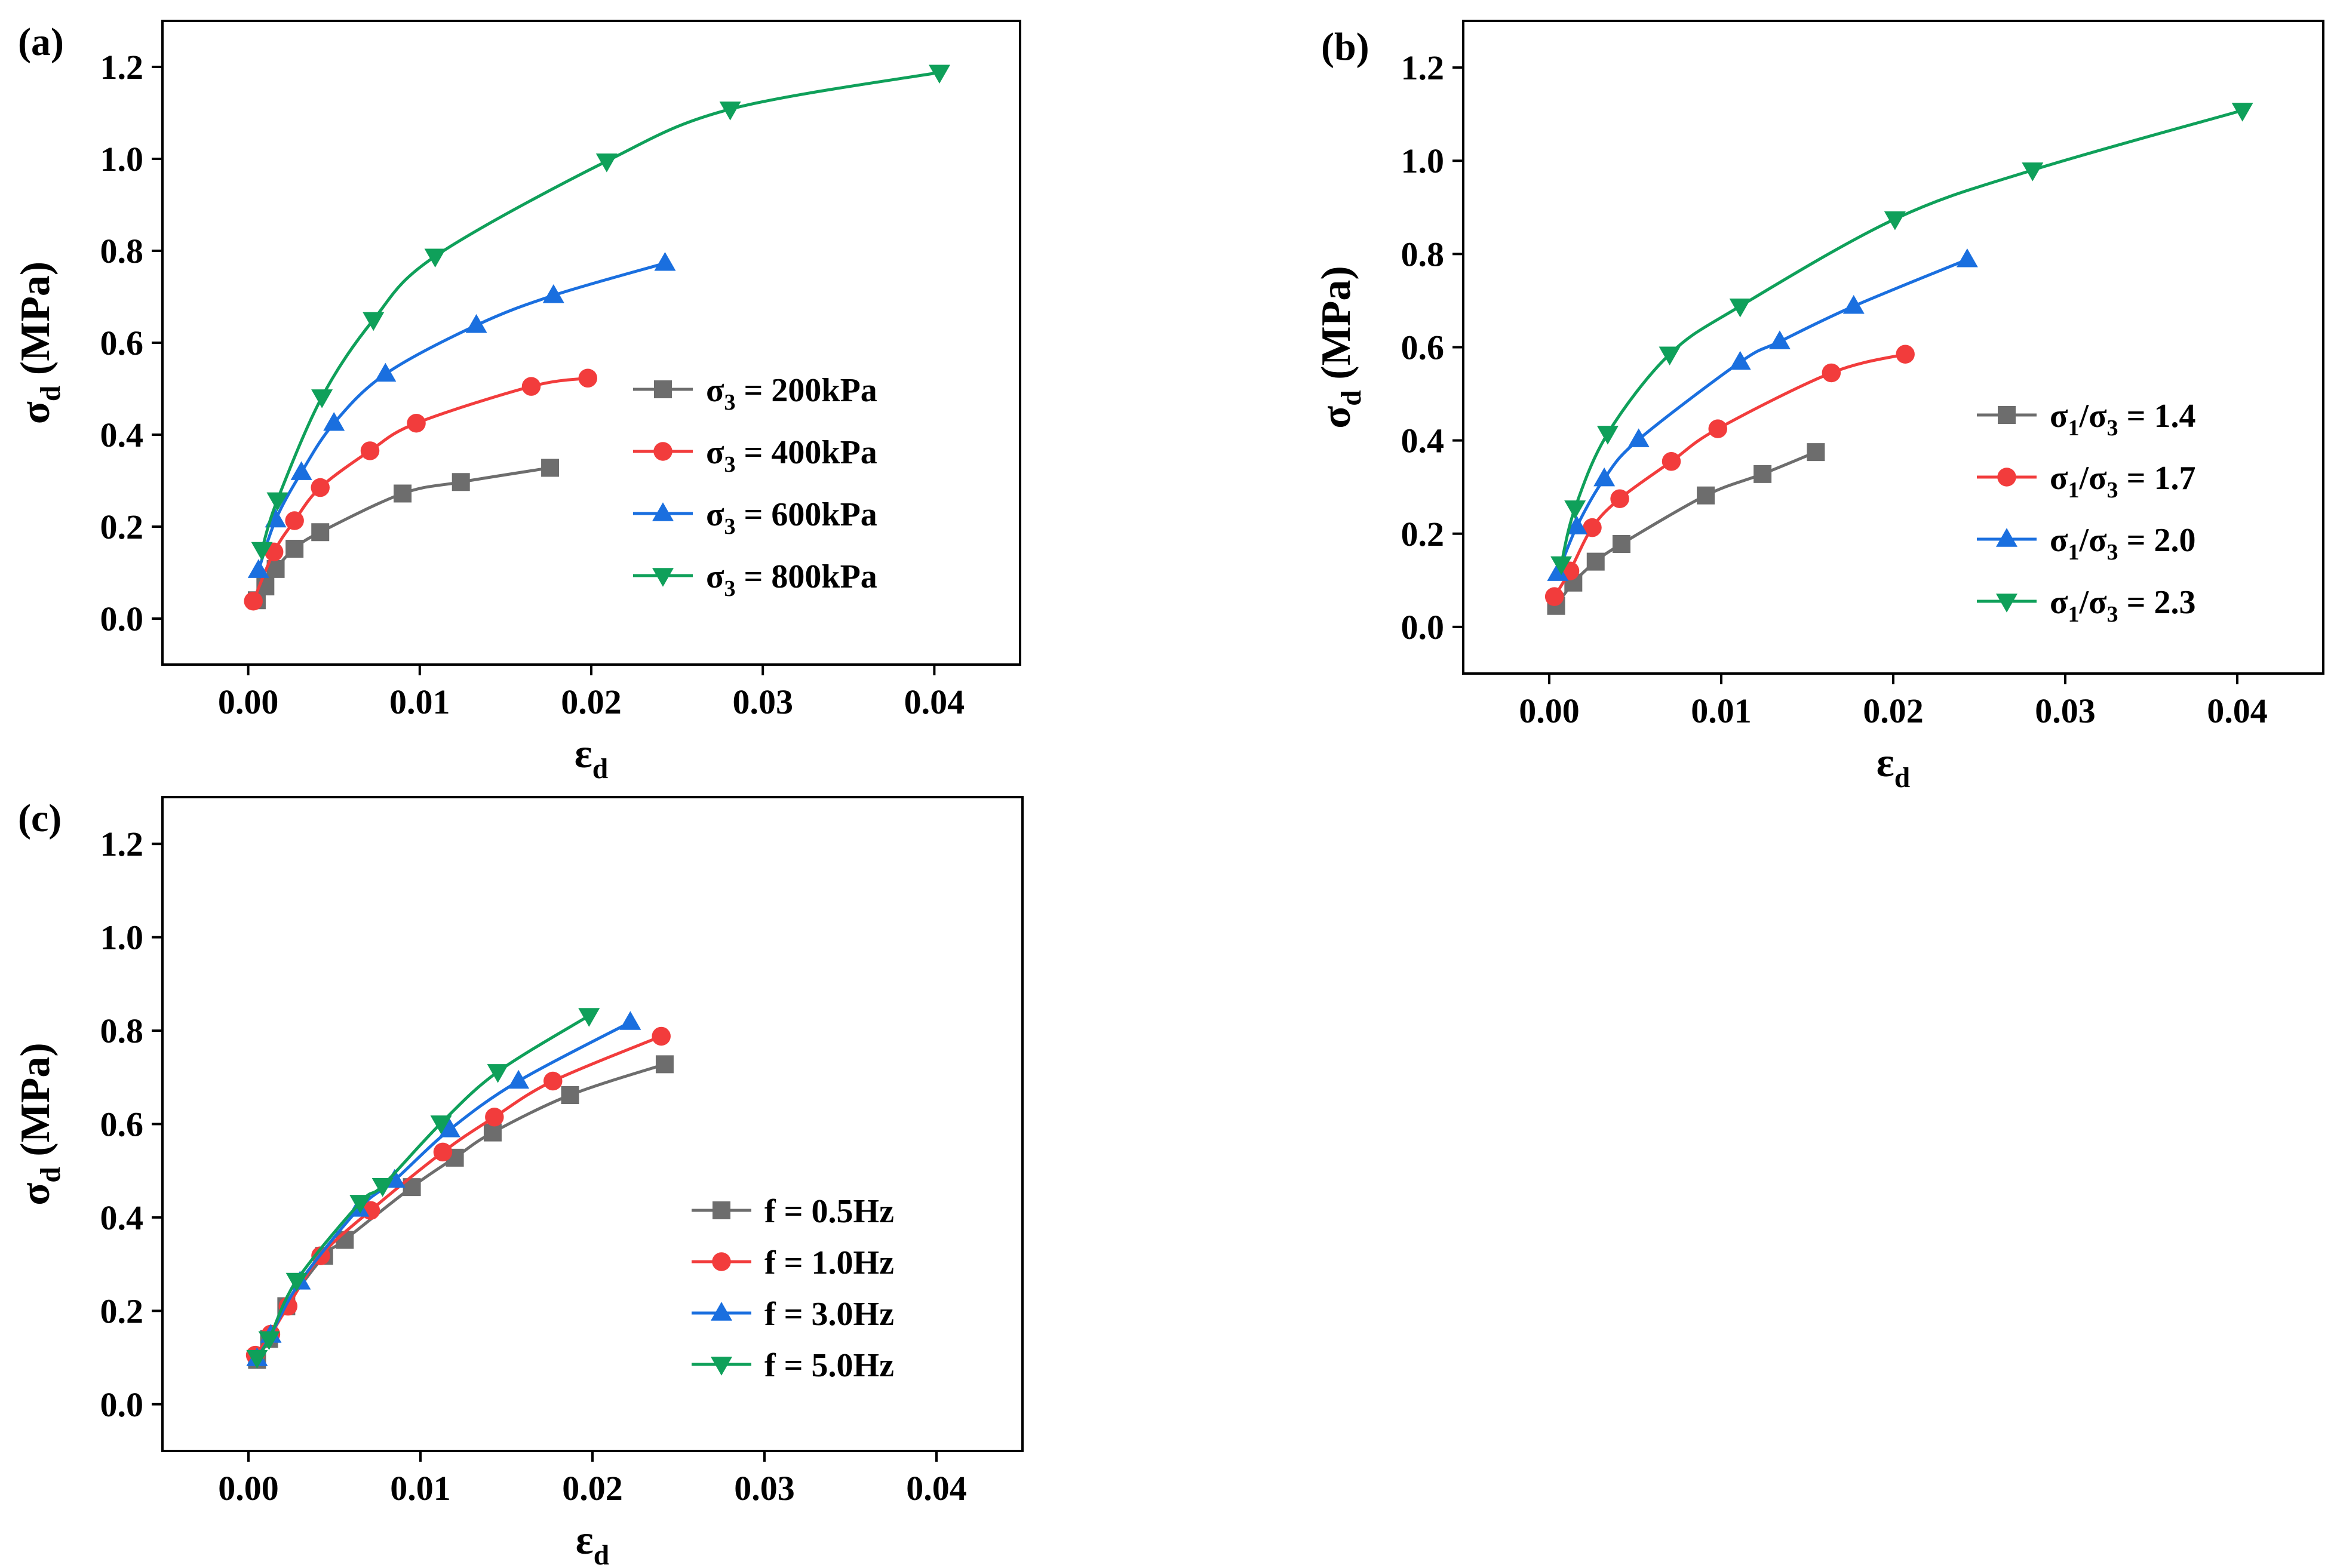 This screenshot has width=2337, height=1568. What do you see at coordinates (41, 42) in the screenshot?
I see `panel-label: (a)` at bounding box center [41, 42].